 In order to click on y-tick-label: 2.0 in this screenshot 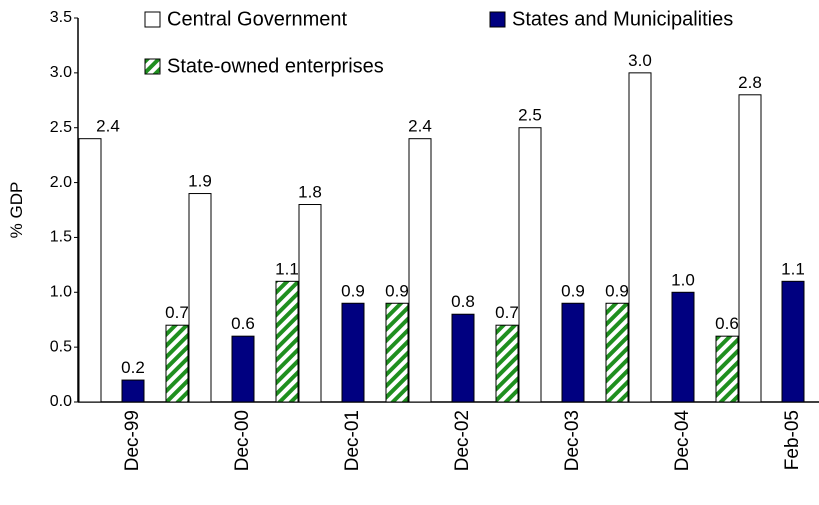, I will do `click(61, 182)`.